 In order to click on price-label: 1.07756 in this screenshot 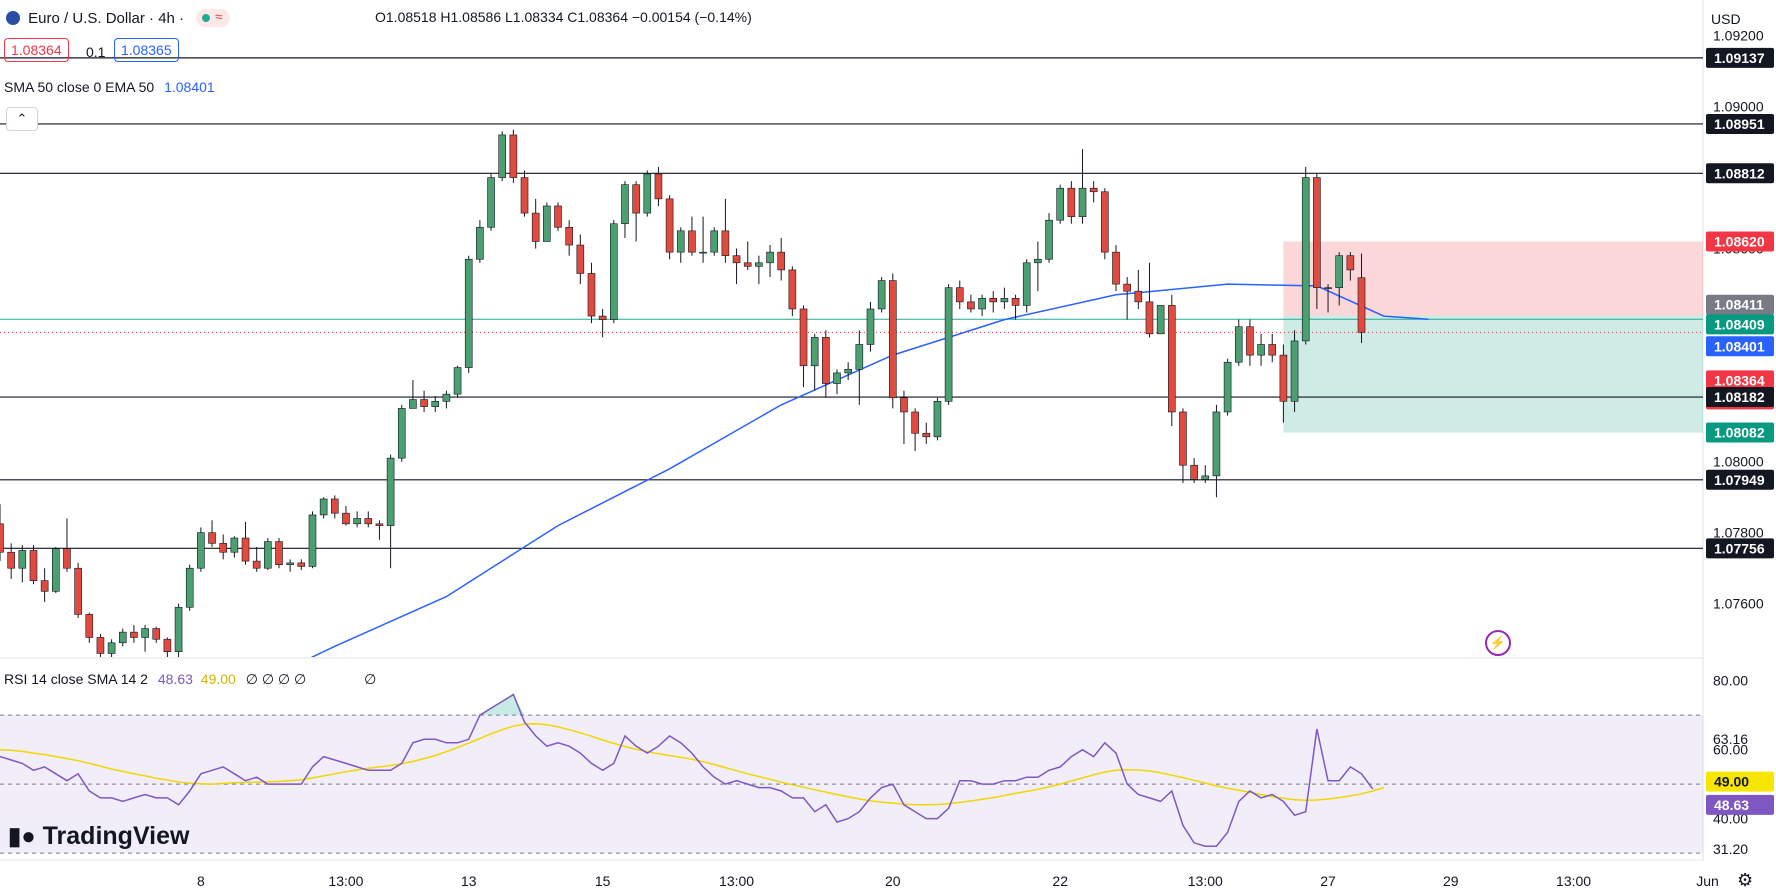, I will do `click(1739, 548)`.